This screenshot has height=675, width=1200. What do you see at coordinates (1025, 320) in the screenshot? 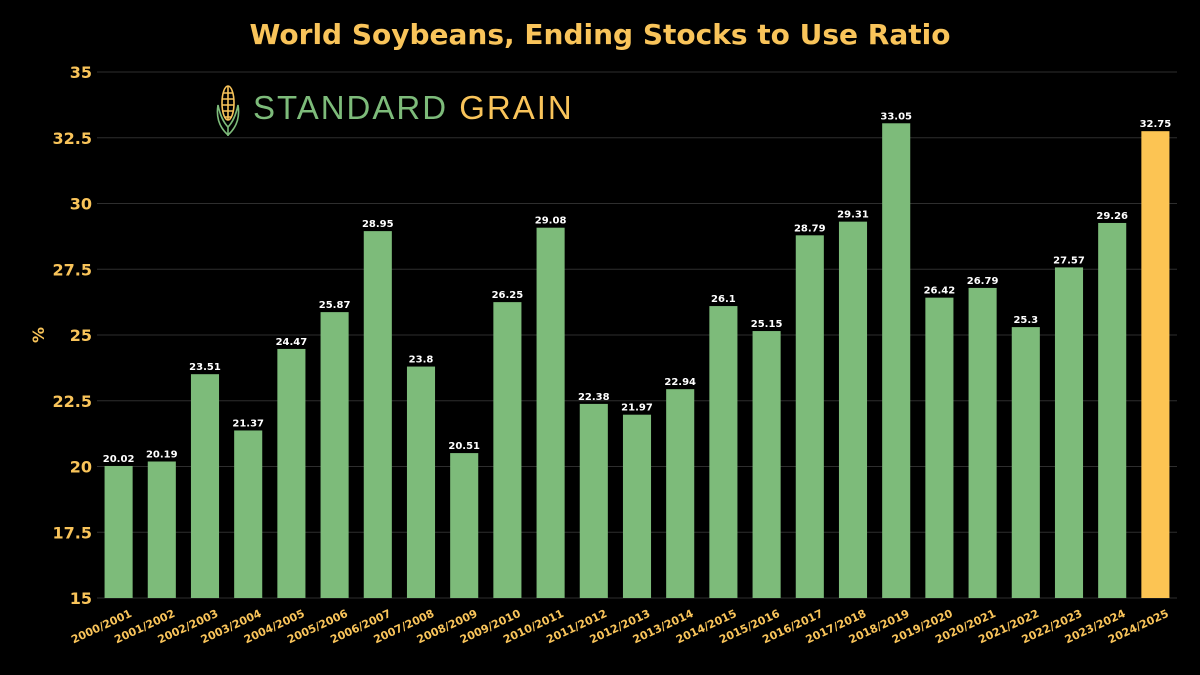
I see `data-label: 25.3` at bounding box center [1025, 320].